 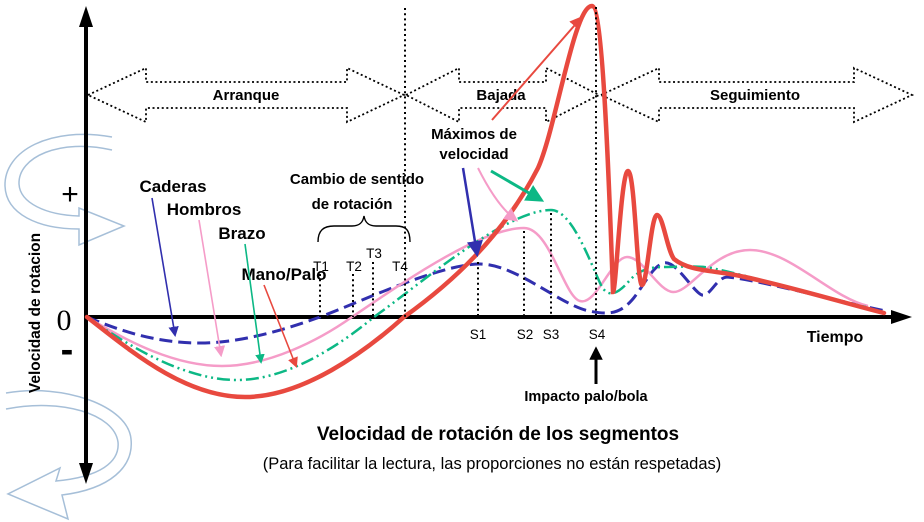 I want to click on minus-sign: -, so click(x=67, y=350).